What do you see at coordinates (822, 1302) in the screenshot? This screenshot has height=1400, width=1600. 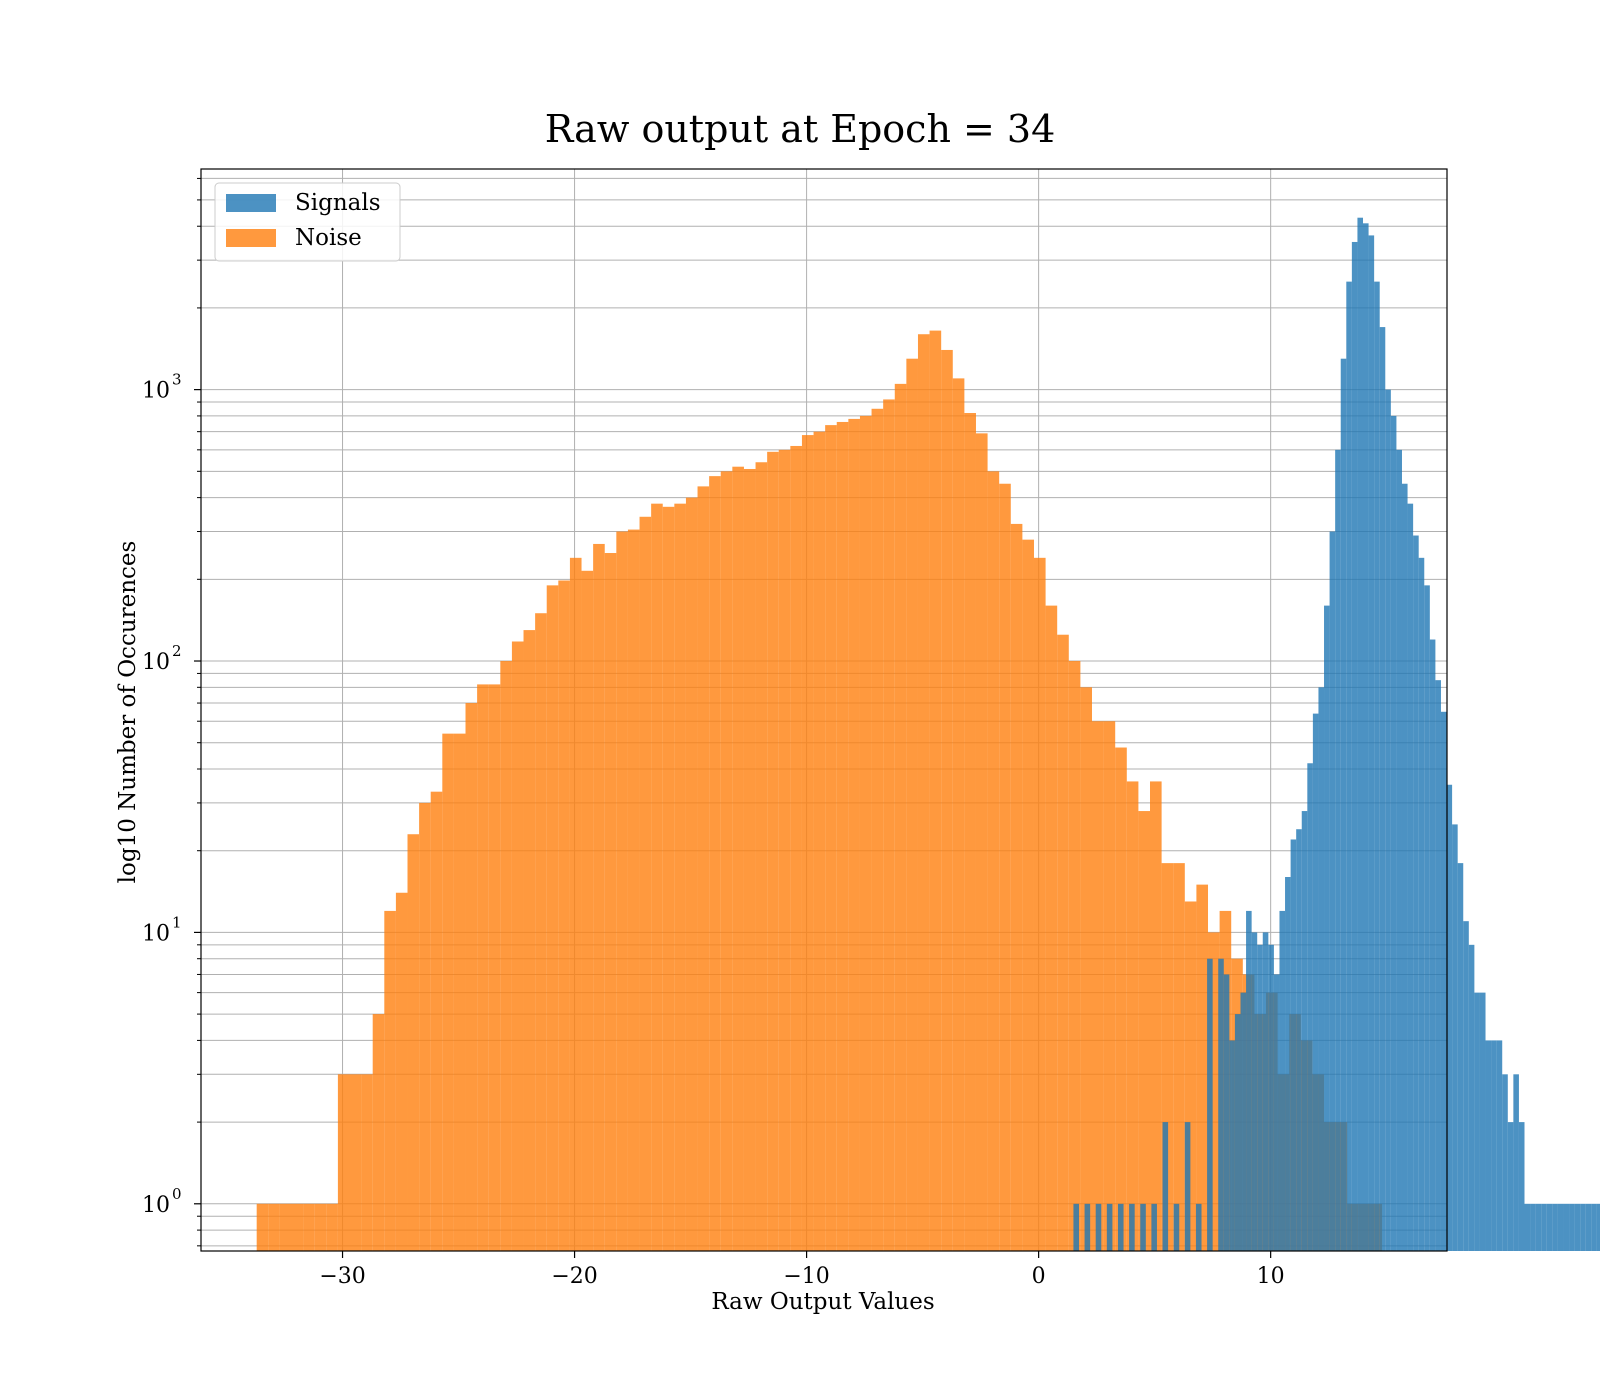 I see `x-axis-label: Raw Output Values` at bounding box center [822, 1302].